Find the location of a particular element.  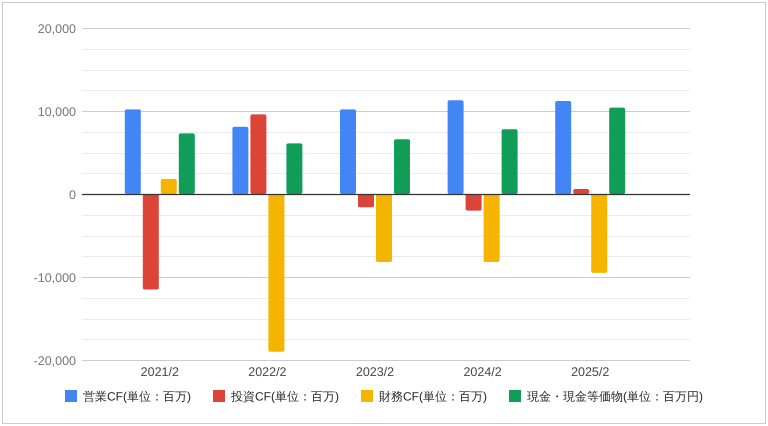

x-tick-label: 2022/2 is located at coordinates (267, 372).